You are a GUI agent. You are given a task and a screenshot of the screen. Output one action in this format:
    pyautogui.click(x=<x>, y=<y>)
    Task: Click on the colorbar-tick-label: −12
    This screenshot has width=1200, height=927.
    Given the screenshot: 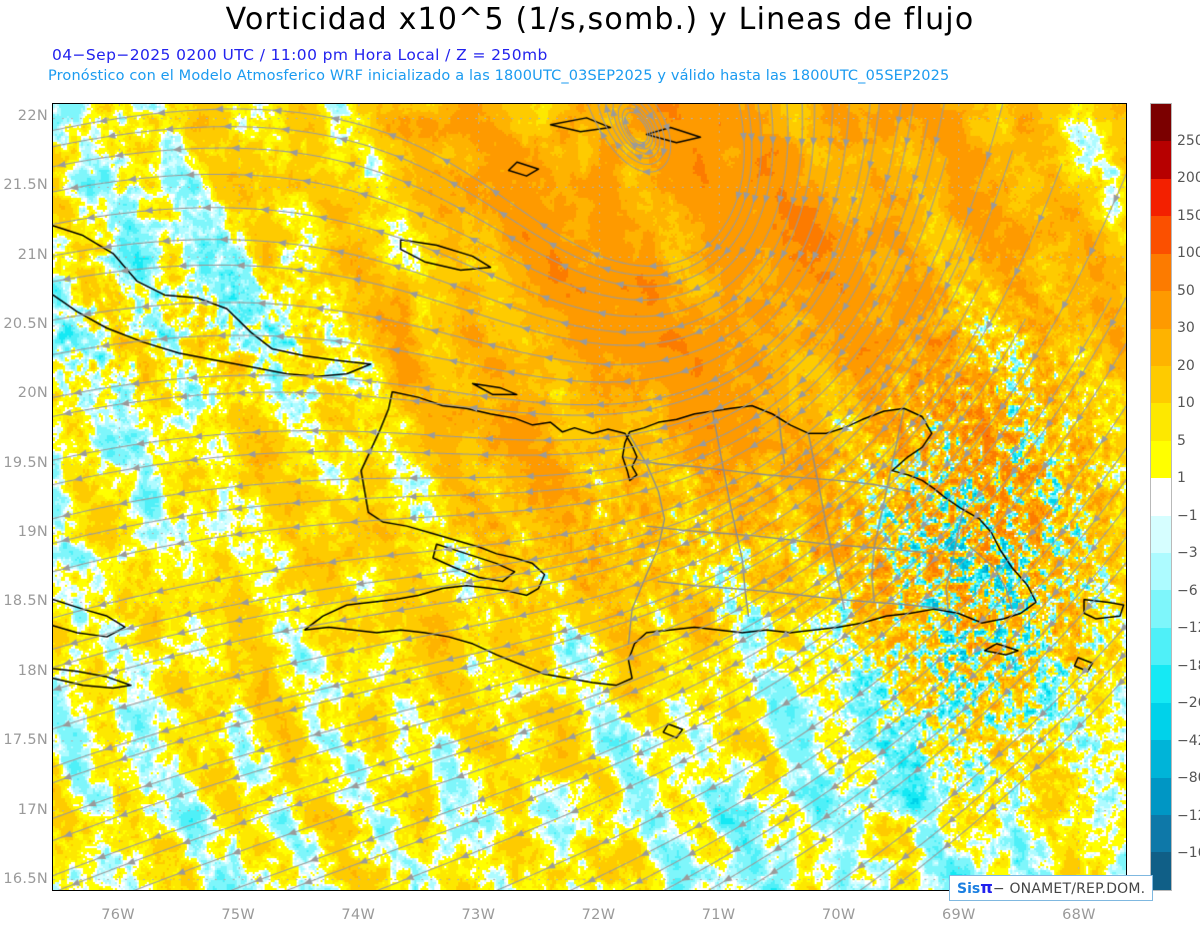 What is the action you would take?
    pyautogui.click(x=1188, y=628)
    